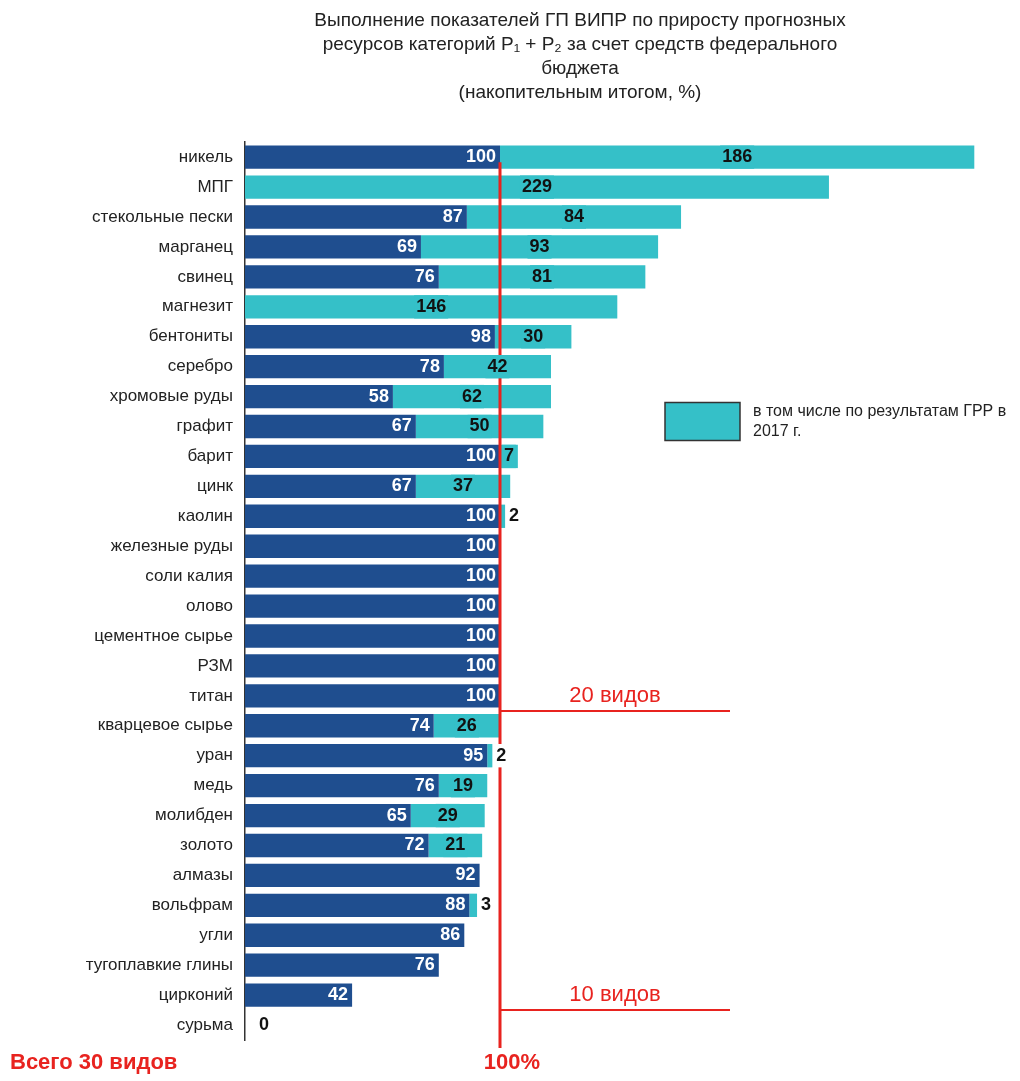  What do you see at coordinates (171, 545) in the screenshot?
I see `y-tick-label: железные руды` at bounding box center [171, 545].